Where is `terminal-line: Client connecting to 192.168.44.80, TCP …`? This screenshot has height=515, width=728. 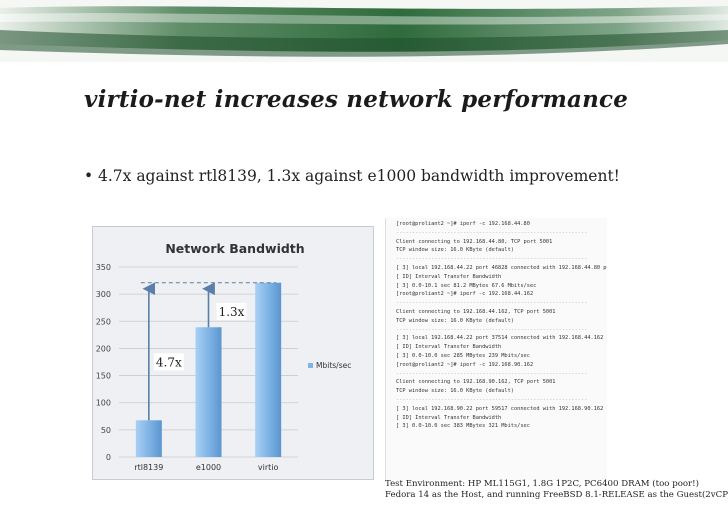 terminal-line: Client connecting to 192.168.44.80, TCP … is located at coordinates (474, 241).